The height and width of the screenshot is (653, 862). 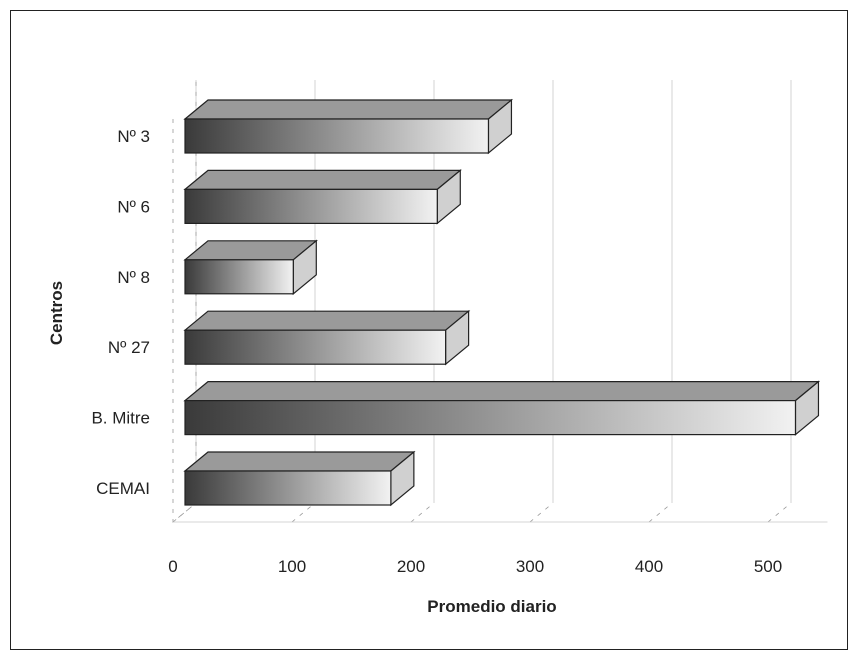 What do you see at coordinates (530, 566) in the screenshot?
I see `x-tick-label: 300` at bounding box center [530, 566].